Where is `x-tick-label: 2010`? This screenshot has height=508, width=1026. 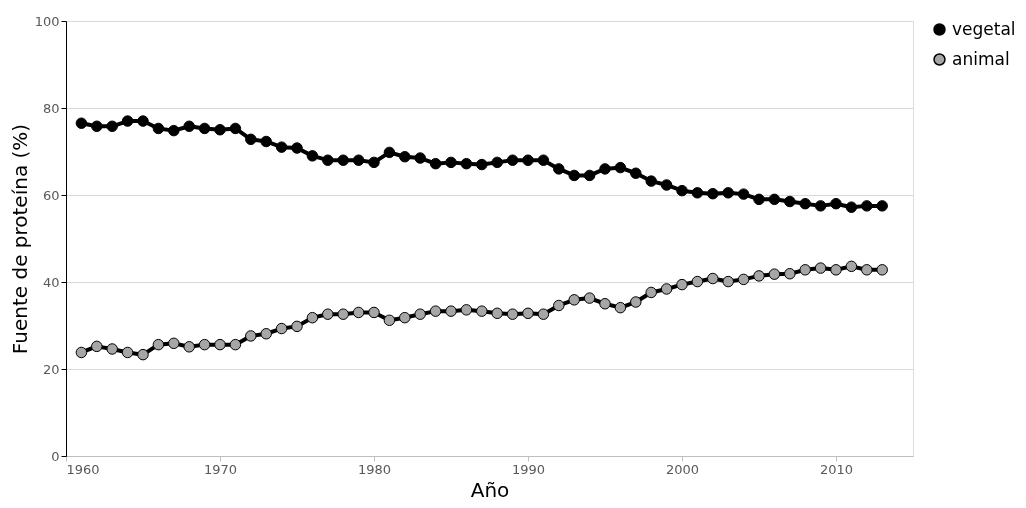 x-tick-label: 2010 is located at coordinates (836, 469).